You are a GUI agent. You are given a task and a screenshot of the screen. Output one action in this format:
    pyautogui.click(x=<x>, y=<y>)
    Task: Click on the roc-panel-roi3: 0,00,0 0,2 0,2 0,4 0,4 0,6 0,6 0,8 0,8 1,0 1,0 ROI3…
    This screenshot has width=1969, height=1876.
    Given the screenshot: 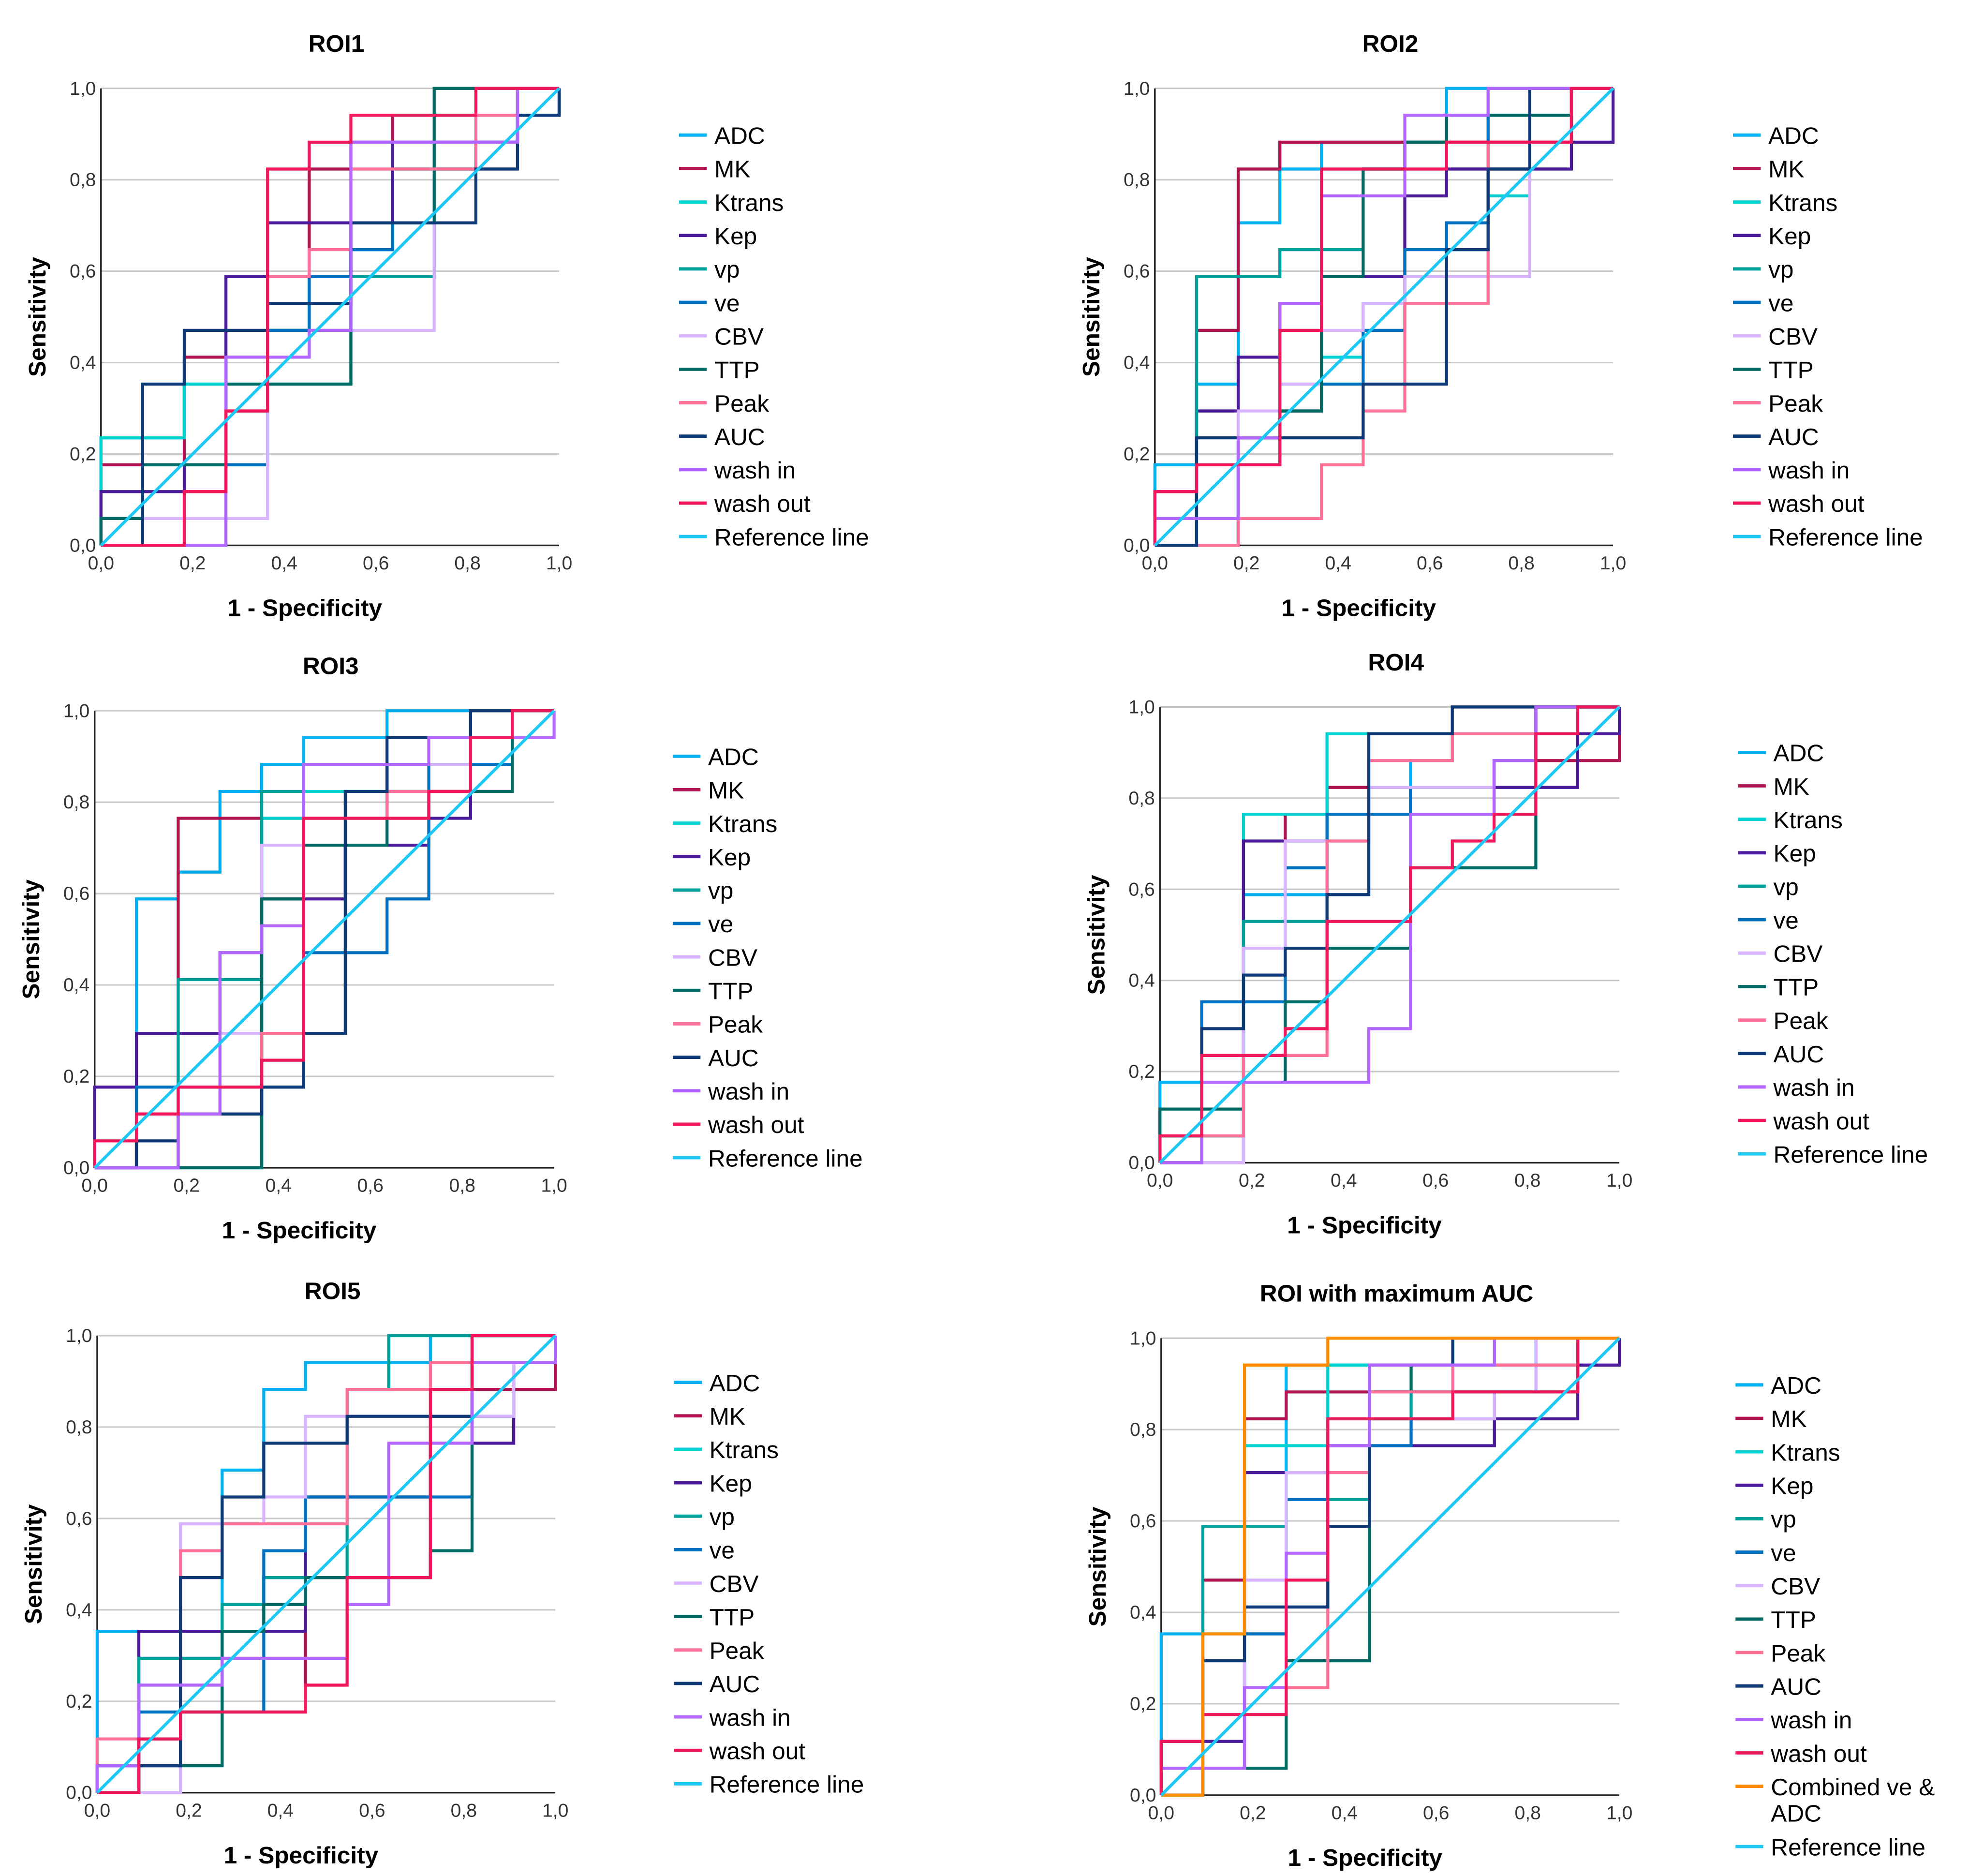 What is the action you would take?
    pyautogui.click(x=440, y=948)
    